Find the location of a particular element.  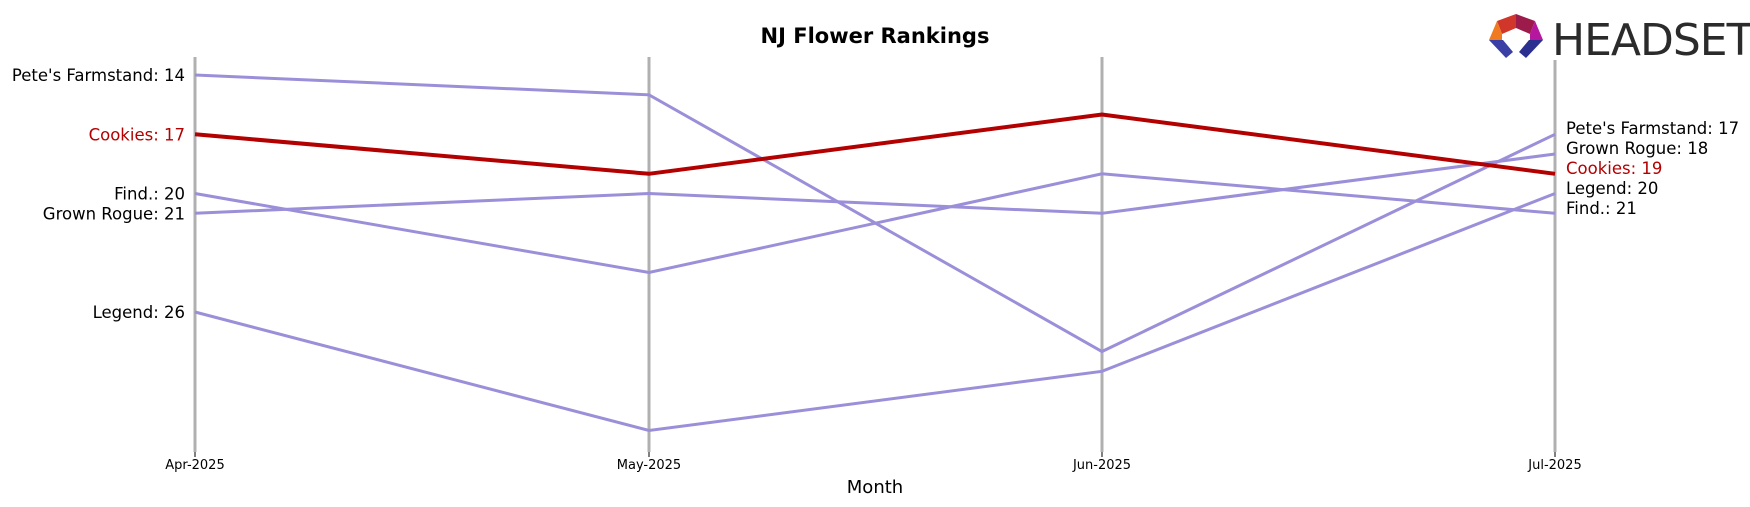

left-label: Pete's Farmstand: 14 is located at coordinates (98, 75).